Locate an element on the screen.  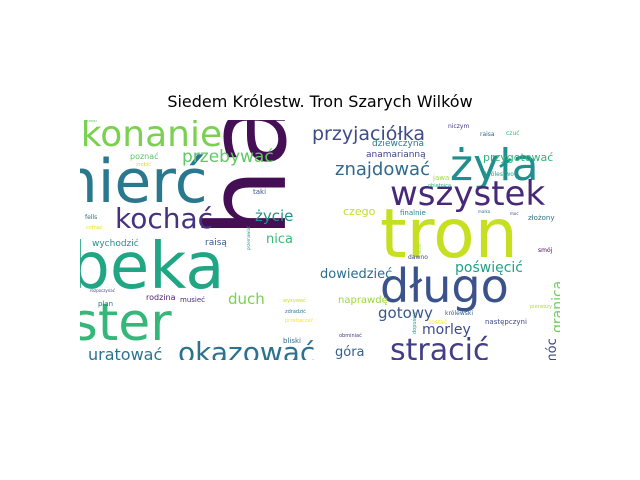
word-musiec: musieć is located at coordinates (192, 300).